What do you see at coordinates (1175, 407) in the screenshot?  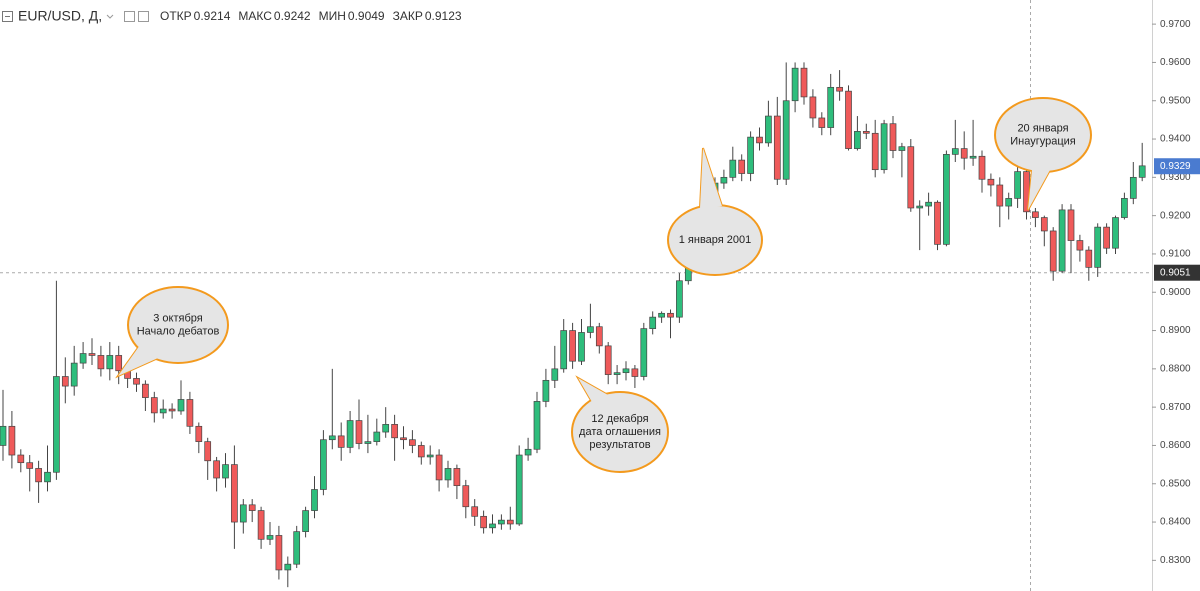 I see `y-tick-label: 0.8700` at bounding box center [1175, 407].